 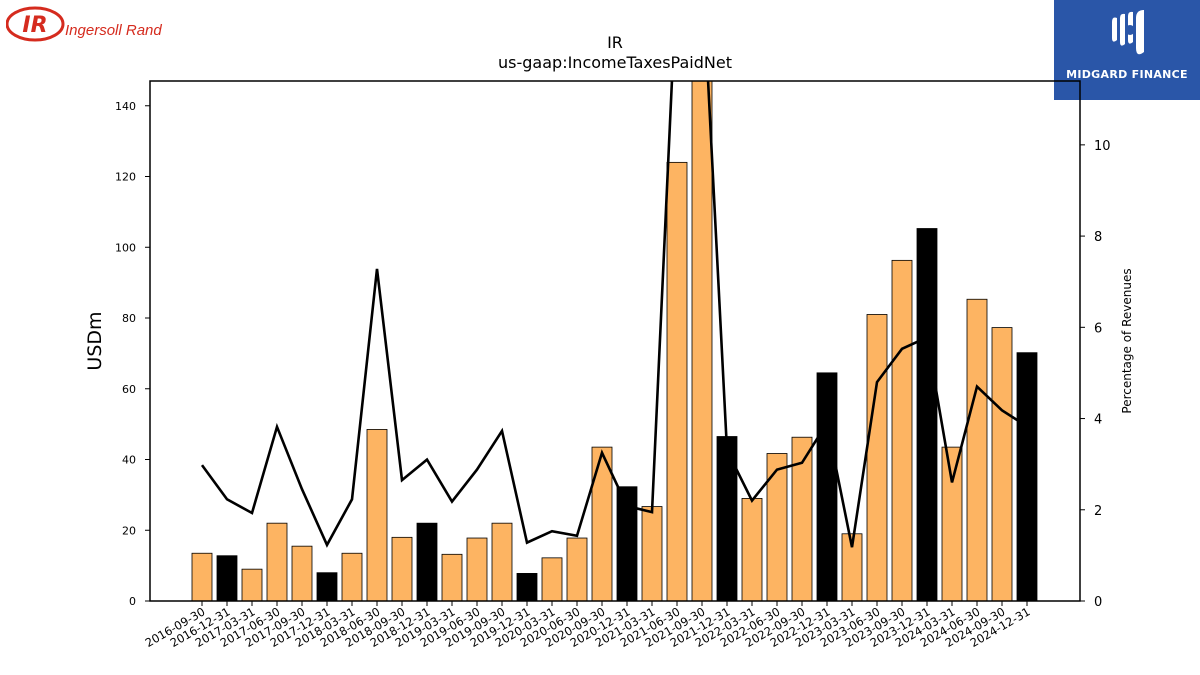 I want to click on y-tick-label: 100, so click(x=125, y=247).